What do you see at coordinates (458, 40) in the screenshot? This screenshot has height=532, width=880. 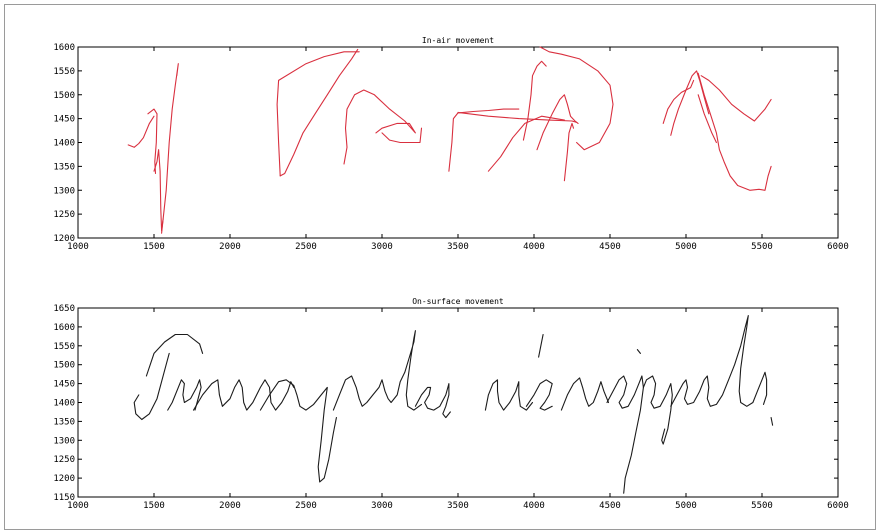 I see `chart-title-in-air: In-air movement` at bounding box center [458, 40].